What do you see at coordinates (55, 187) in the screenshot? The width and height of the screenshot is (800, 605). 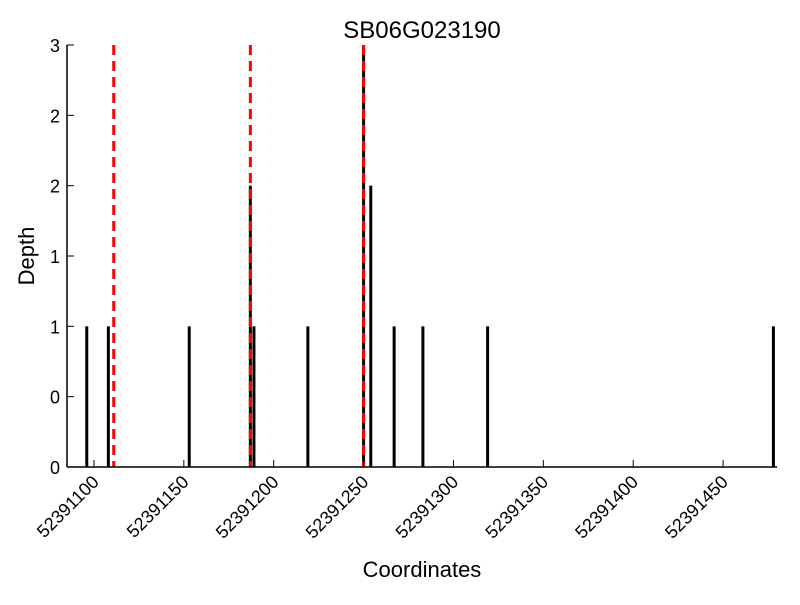 I see `y-tick-label-4: 2` at bounding box center [55, 187].